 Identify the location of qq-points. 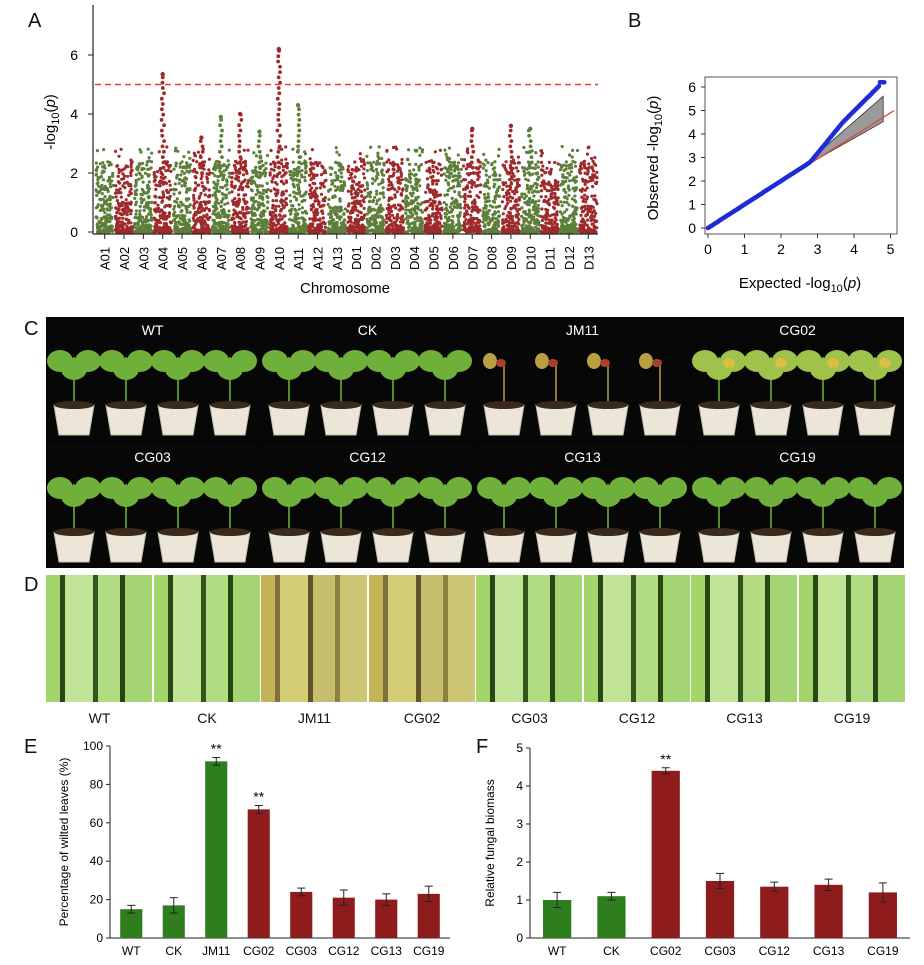
(796, 155).